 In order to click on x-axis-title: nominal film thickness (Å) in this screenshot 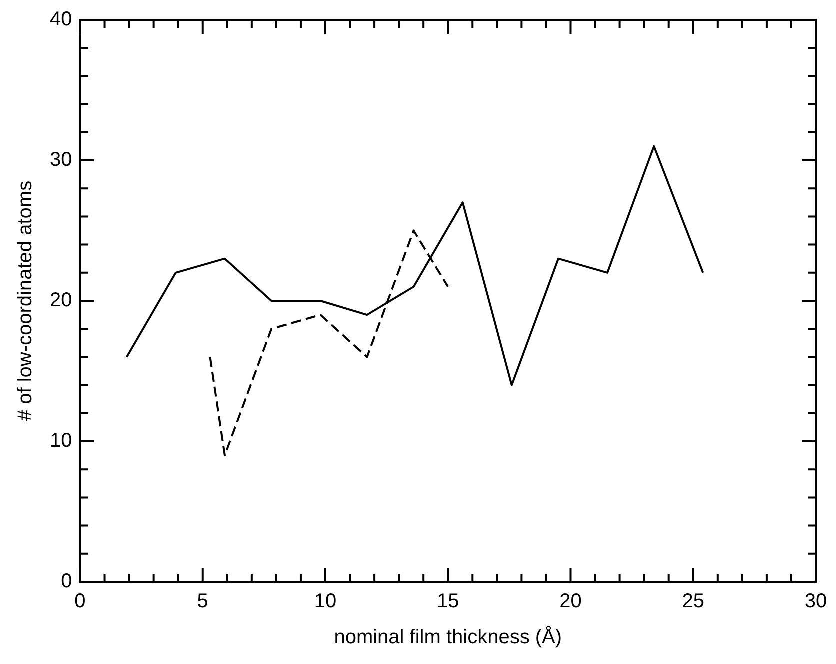, I will do `click(448, 637)`.